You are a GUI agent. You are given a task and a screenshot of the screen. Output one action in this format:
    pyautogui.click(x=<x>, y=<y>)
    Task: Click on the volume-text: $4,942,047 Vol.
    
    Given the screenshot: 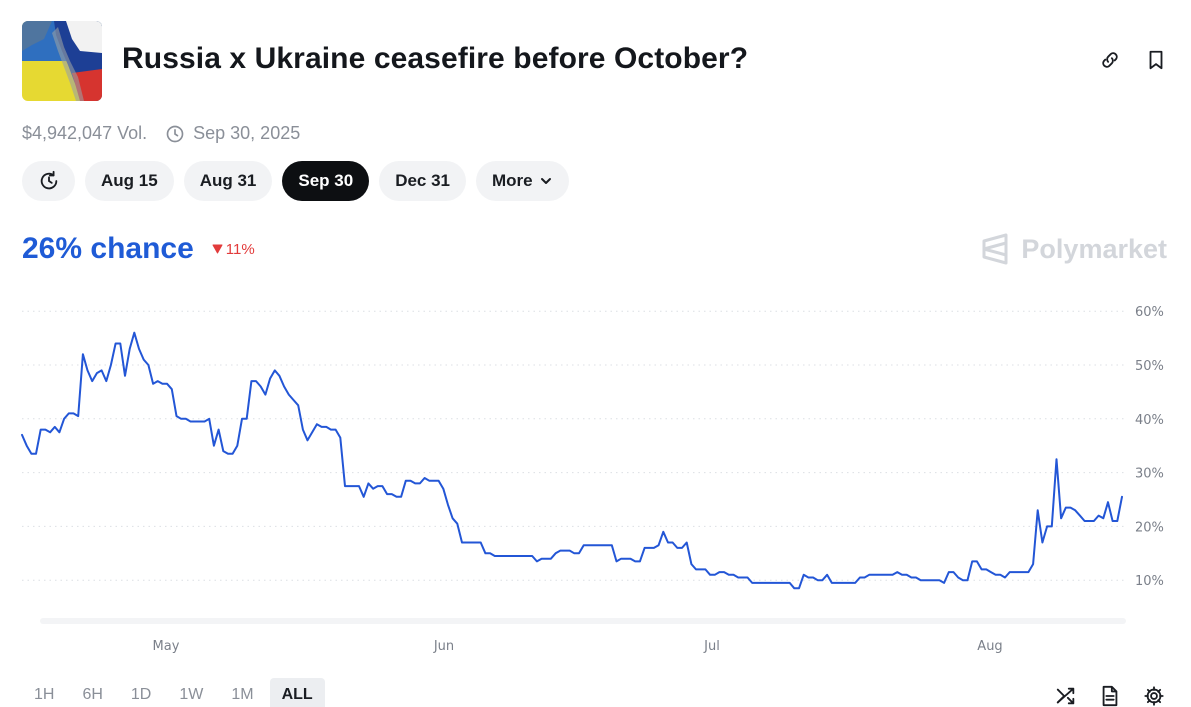 What is the action you would take?
    pyautogui.click(x=85, y=133)
    